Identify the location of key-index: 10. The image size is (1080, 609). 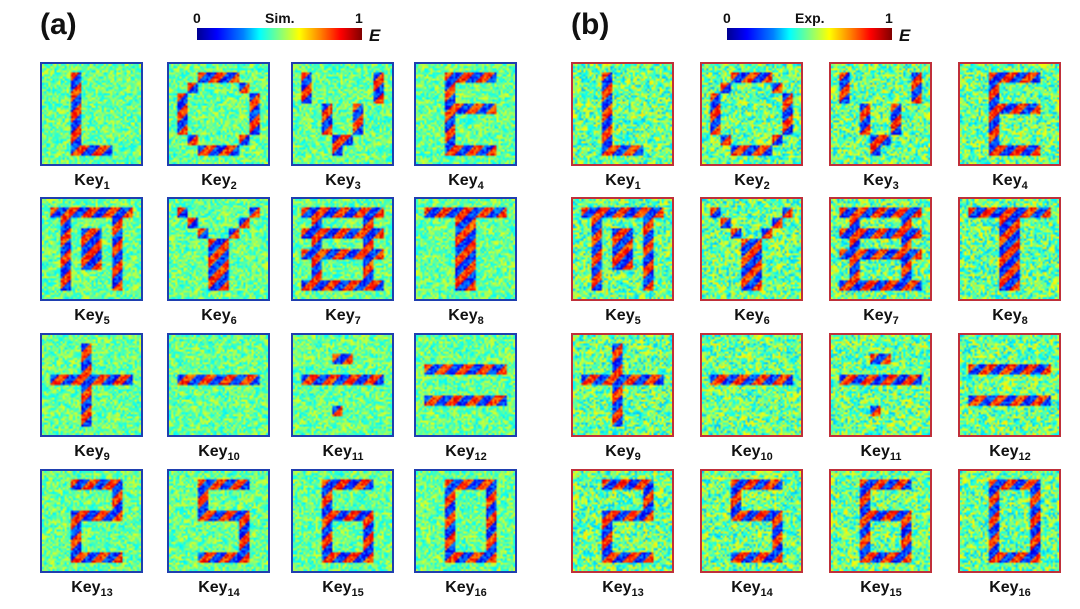
(233, 457).